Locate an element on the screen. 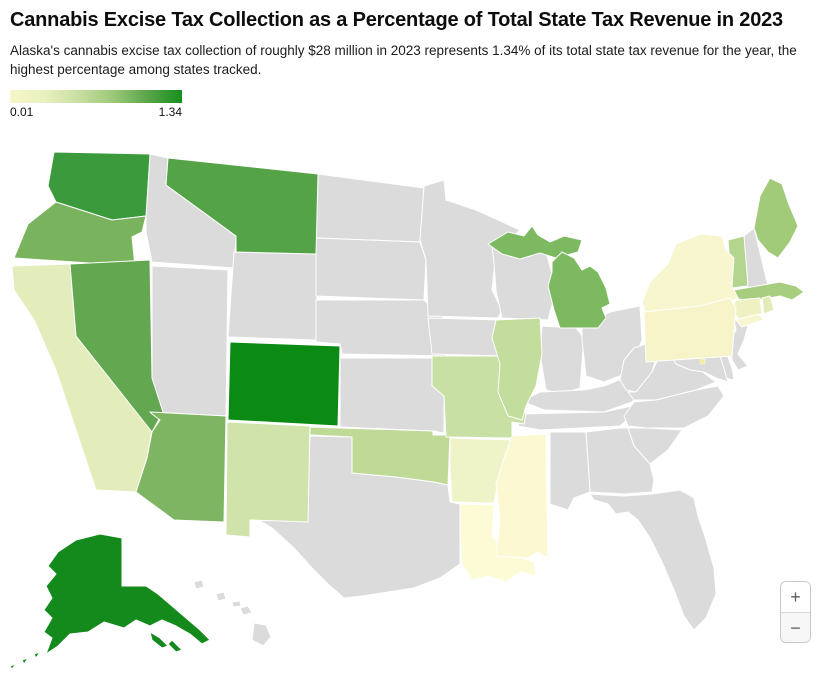 This screenshot has height=673, width=827. legend-labels: 0.01 1.34 is located at coordinates (96, 112).